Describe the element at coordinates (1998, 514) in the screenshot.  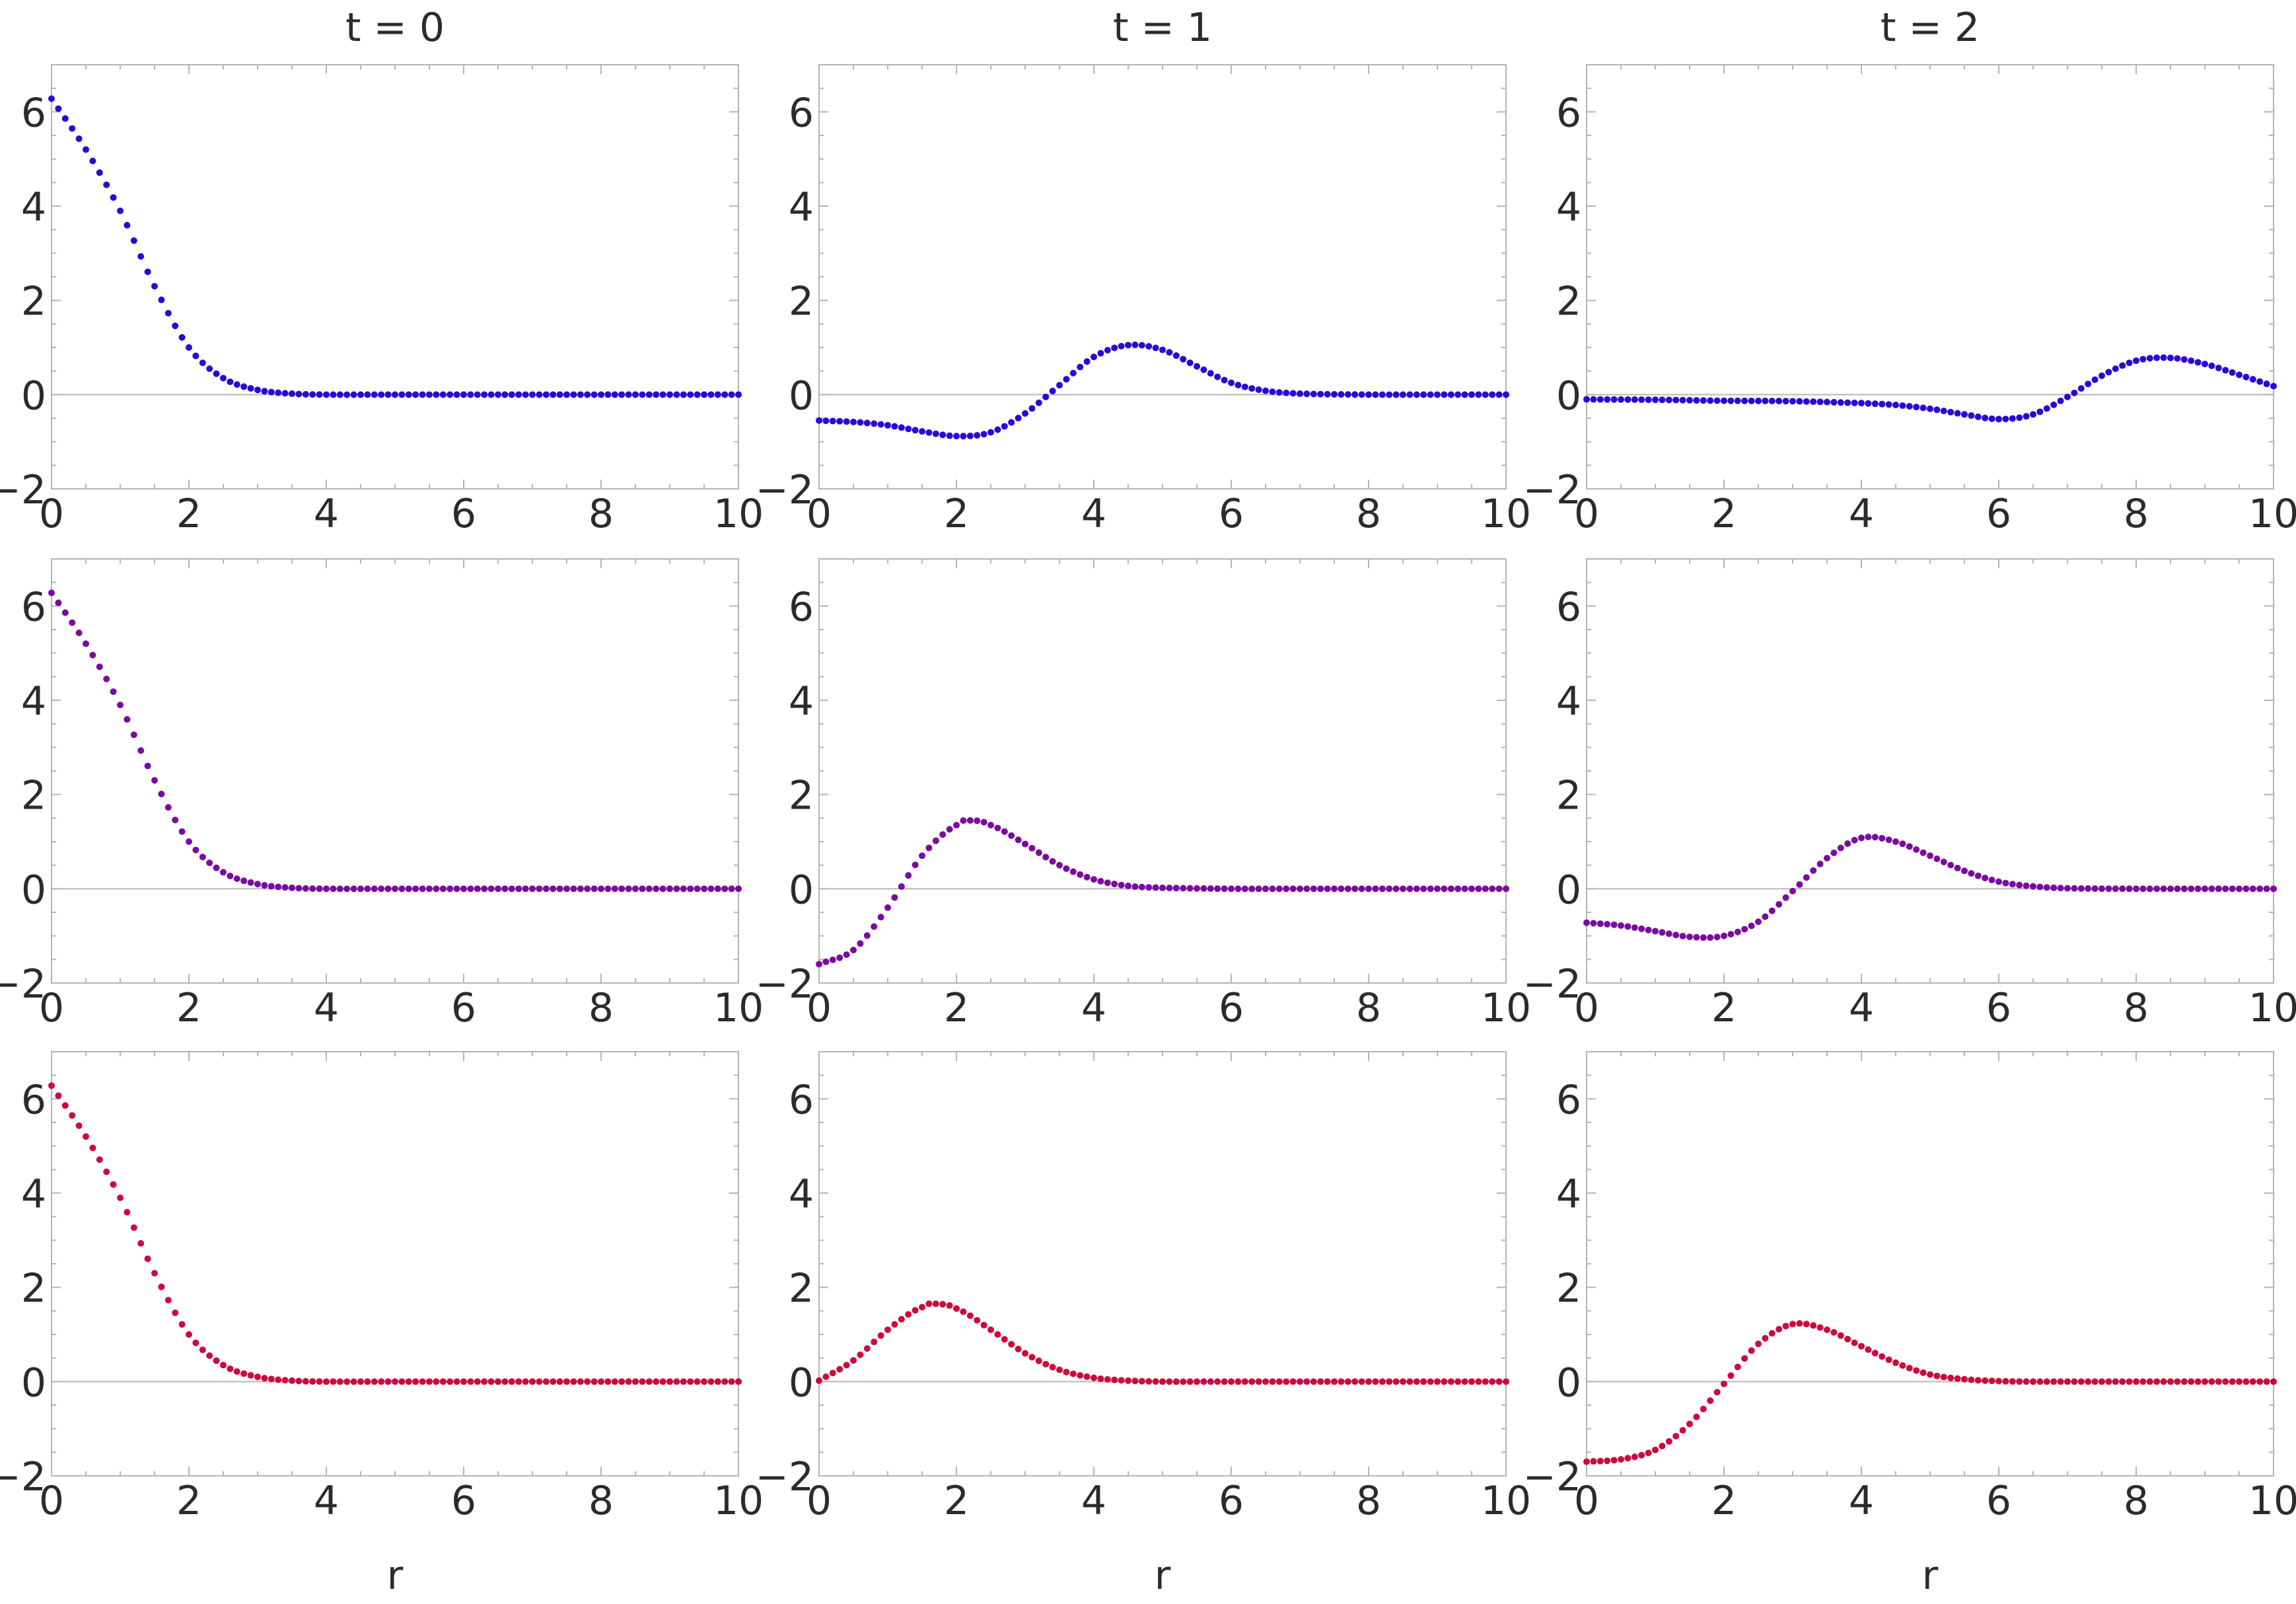
I see `x-tick-label: 6` at that location.